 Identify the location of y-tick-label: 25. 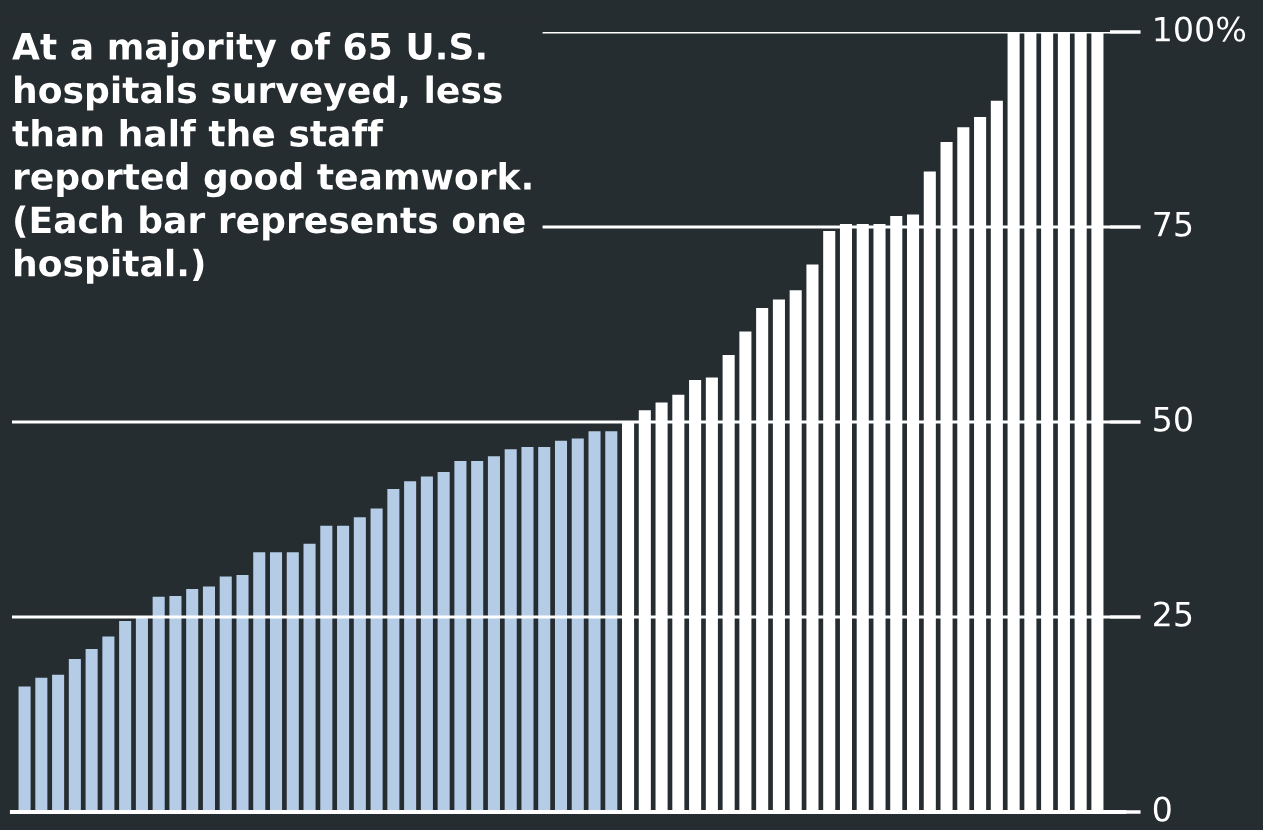
(1173, 614).